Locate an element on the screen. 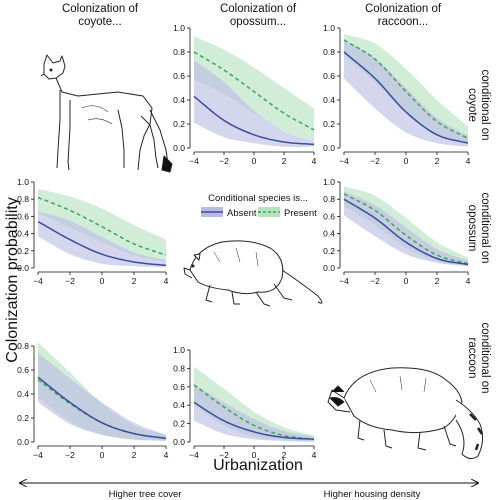 This screenshot has height=500, width=500. panel-coyote-conditional-on-raccoon: 0.0 0.2 0.4 0.6 0.8 −4 −2 0 2 4 is located at coordinates (92, 400).